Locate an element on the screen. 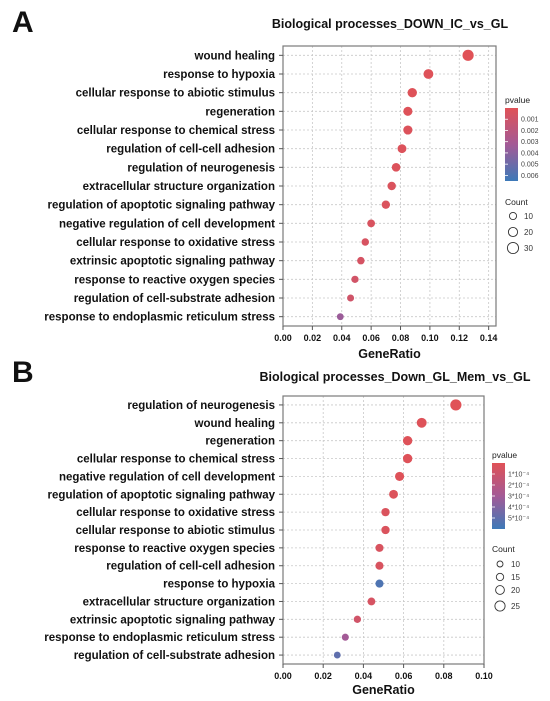  size-legend-label: 15 is located at coordinates (515, 577).